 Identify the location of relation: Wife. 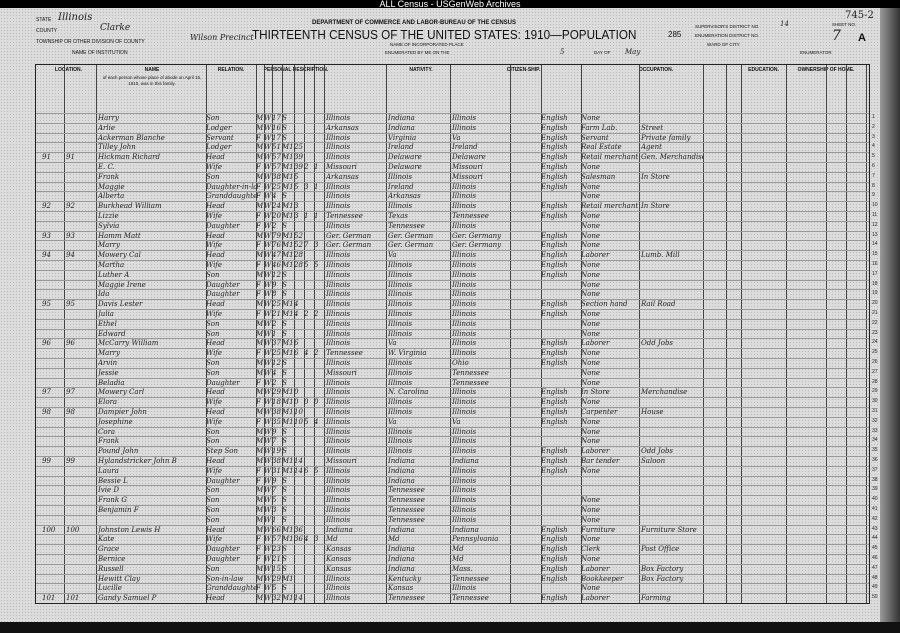
(214, 470).